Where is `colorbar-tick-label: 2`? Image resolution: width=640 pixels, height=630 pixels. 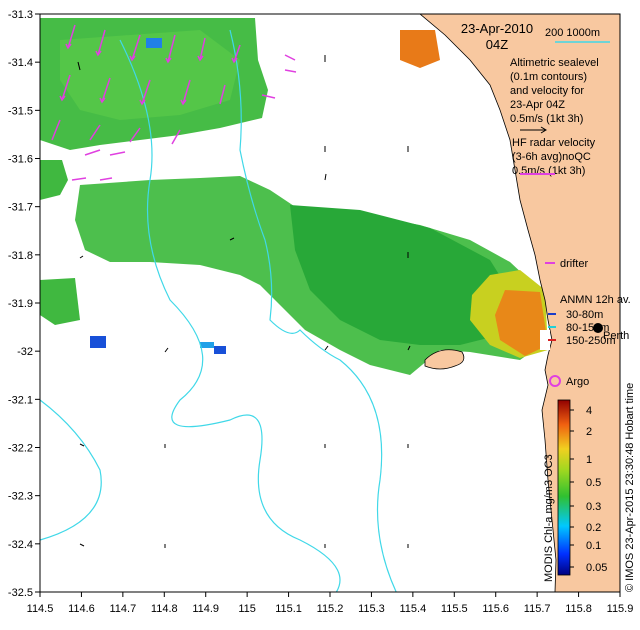
colorbar-tick-label: 2 is located at coordinates (589, 432).